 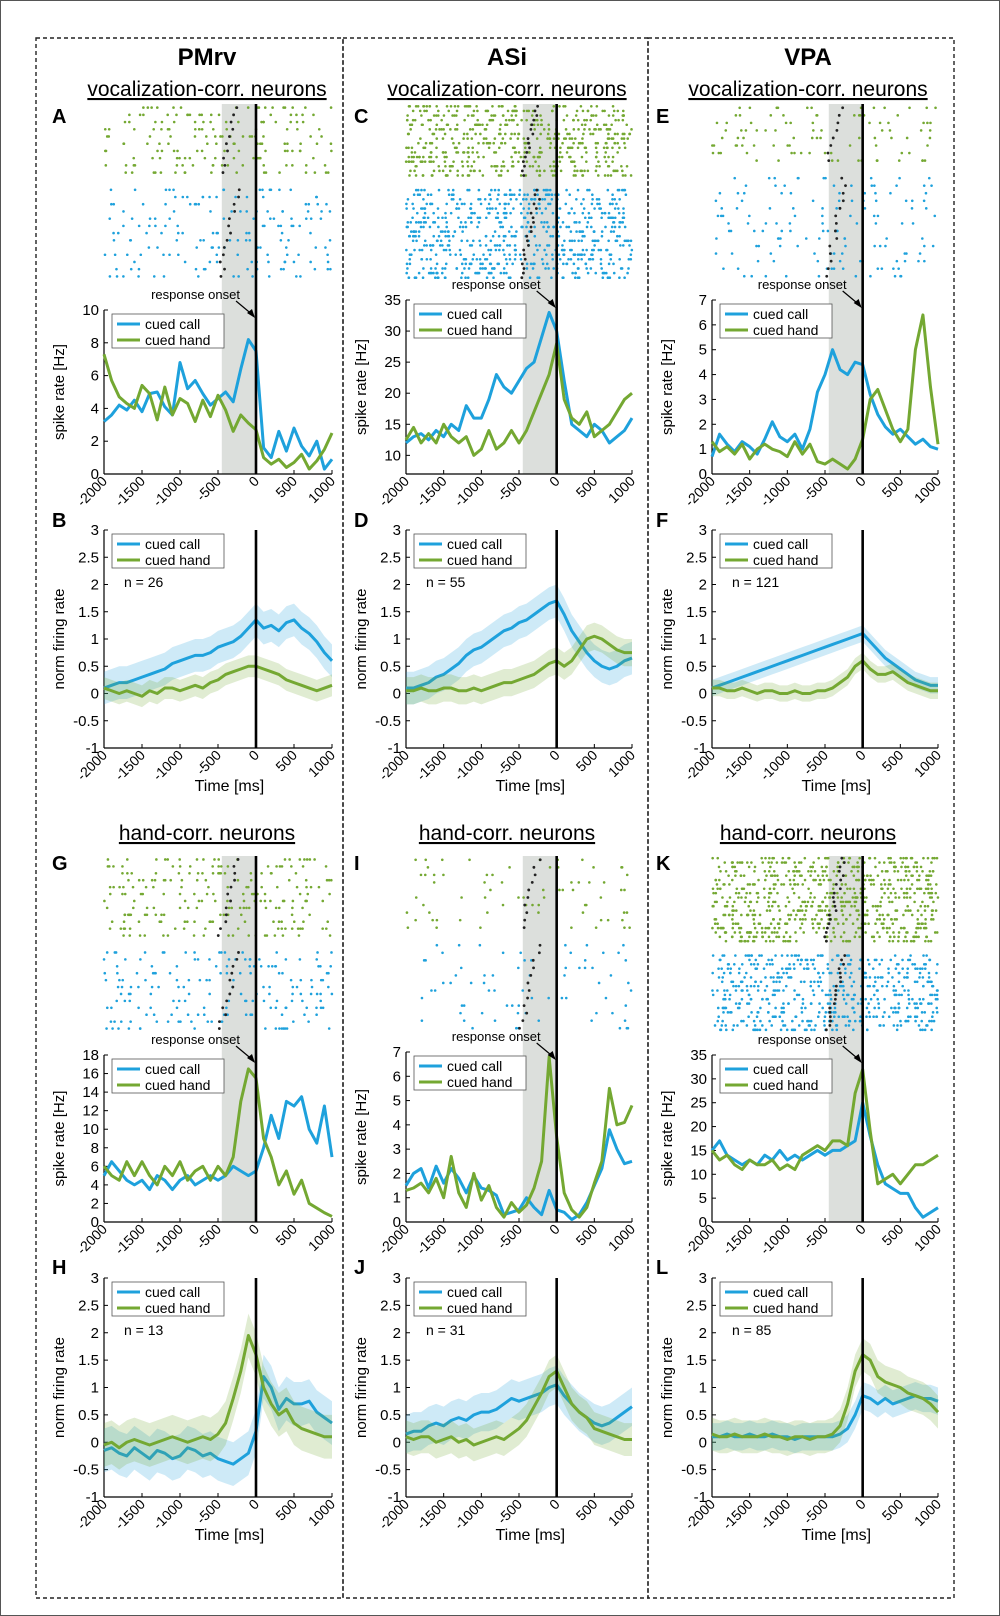 I want to click on y-tick-label: 7, so click(x=703, y=300).